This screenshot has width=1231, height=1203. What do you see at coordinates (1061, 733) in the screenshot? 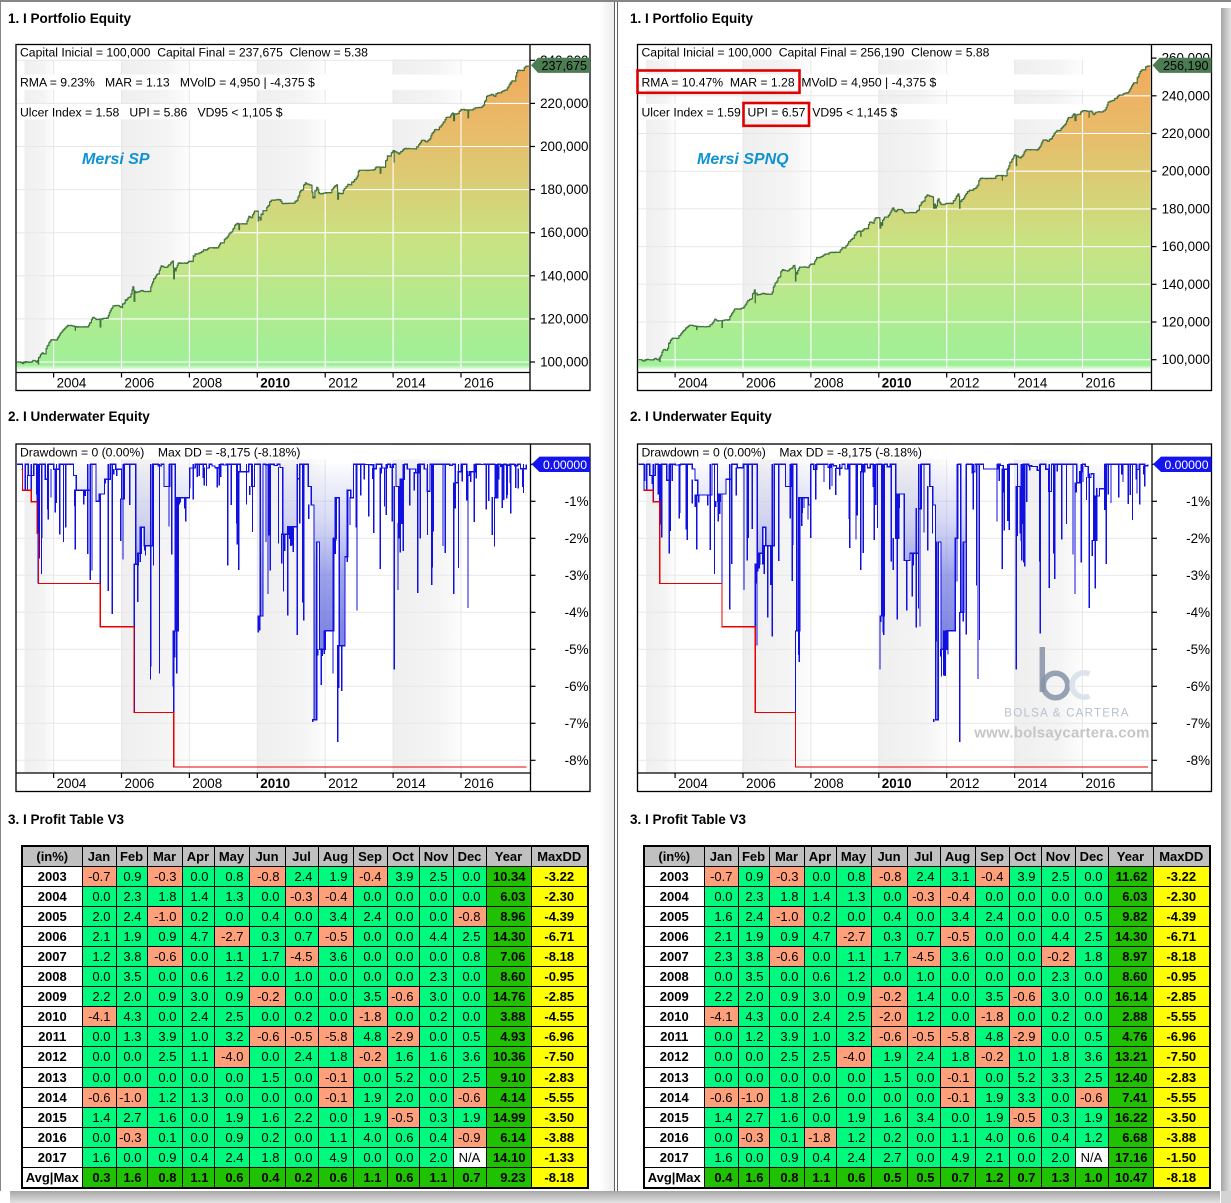
I see `svg-text: www.bolsaycartera.com` at bounding box center [1061, 733].